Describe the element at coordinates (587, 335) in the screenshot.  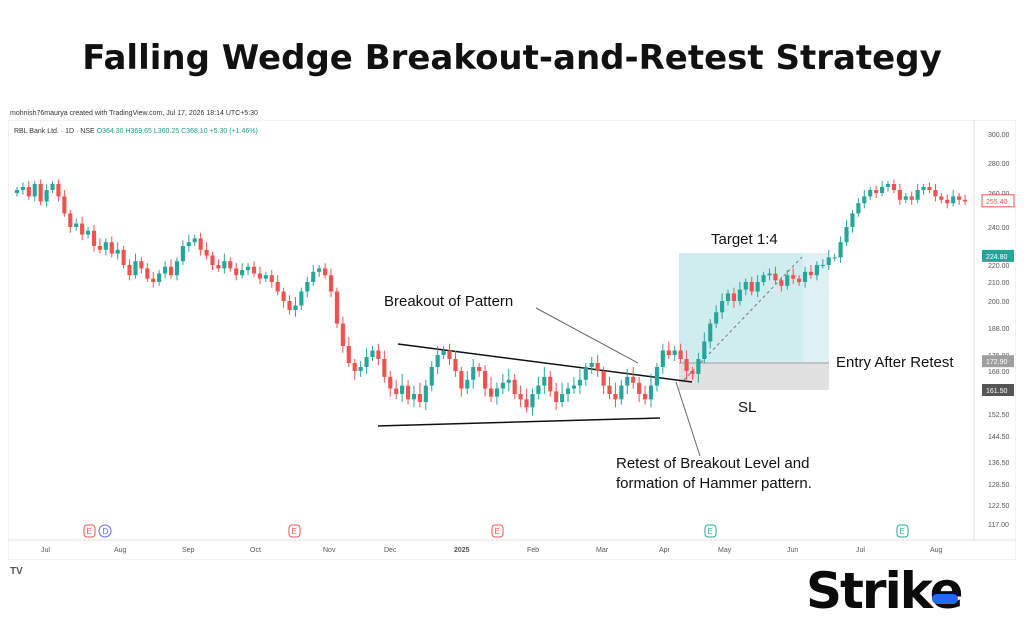
I see `breakout-pointer` at that location.